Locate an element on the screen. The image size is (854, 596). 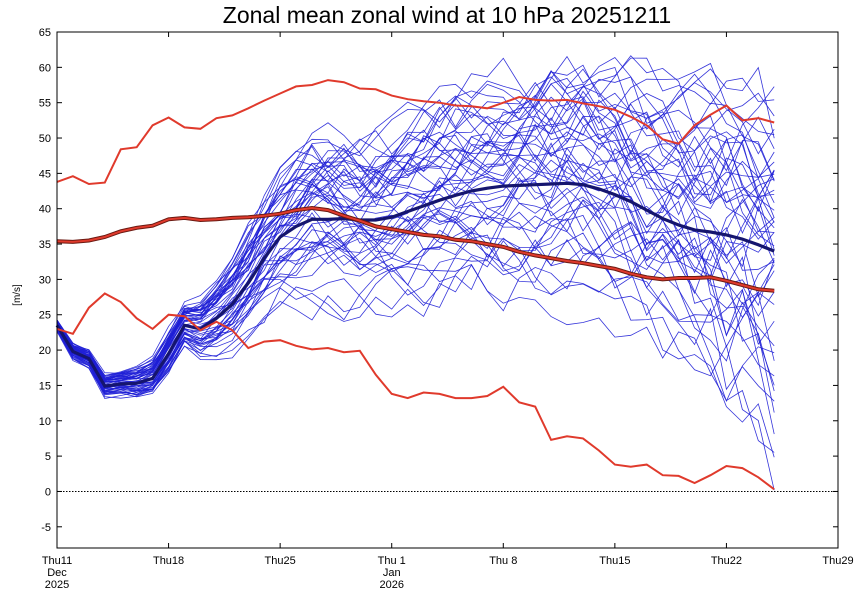
x-tick-label: 2025 is located at coordinates (57, 585).